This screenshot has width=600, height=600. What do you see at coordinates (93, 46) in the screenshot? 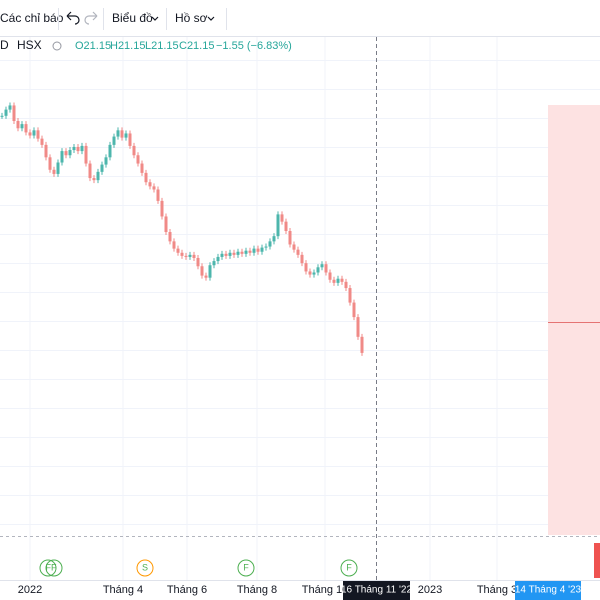
I see `open: O21.15` at bounding box center [93, 46].